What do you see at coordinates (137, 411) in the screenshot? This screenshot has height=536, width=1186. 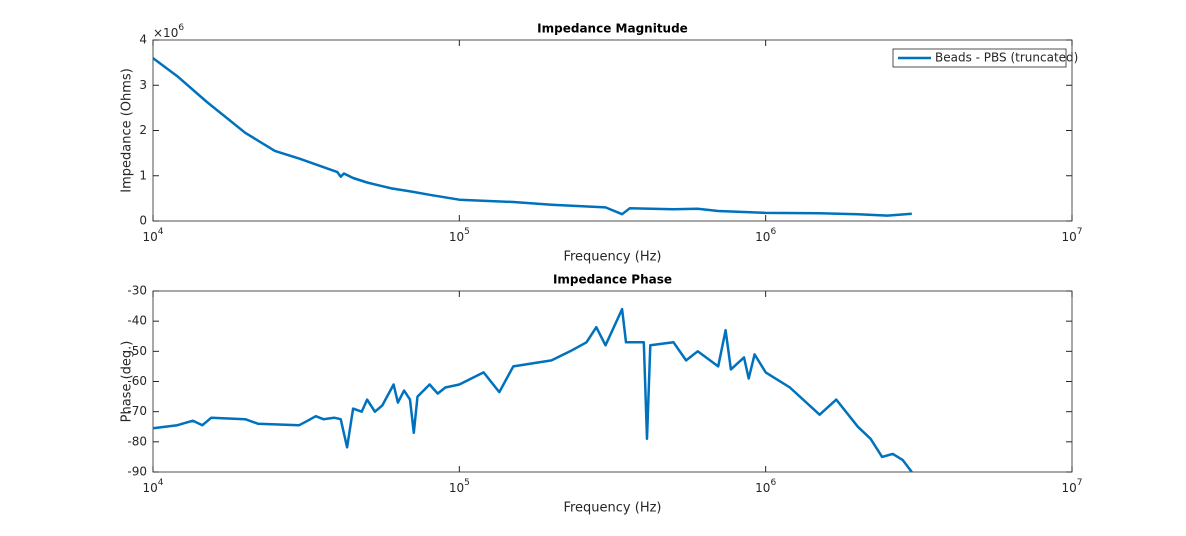 I see `y-tick-label: -70` at bounding box center [137, 411].